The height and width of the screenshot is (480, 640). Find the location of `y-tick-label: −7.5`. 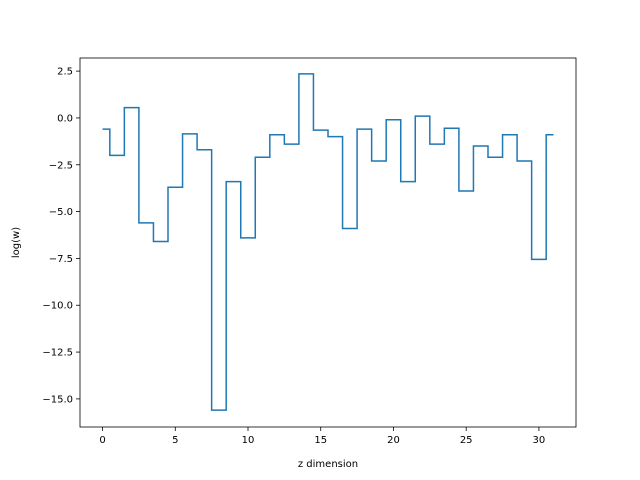

y-tick-label: −7.5 is located at coordinates (61, 259).